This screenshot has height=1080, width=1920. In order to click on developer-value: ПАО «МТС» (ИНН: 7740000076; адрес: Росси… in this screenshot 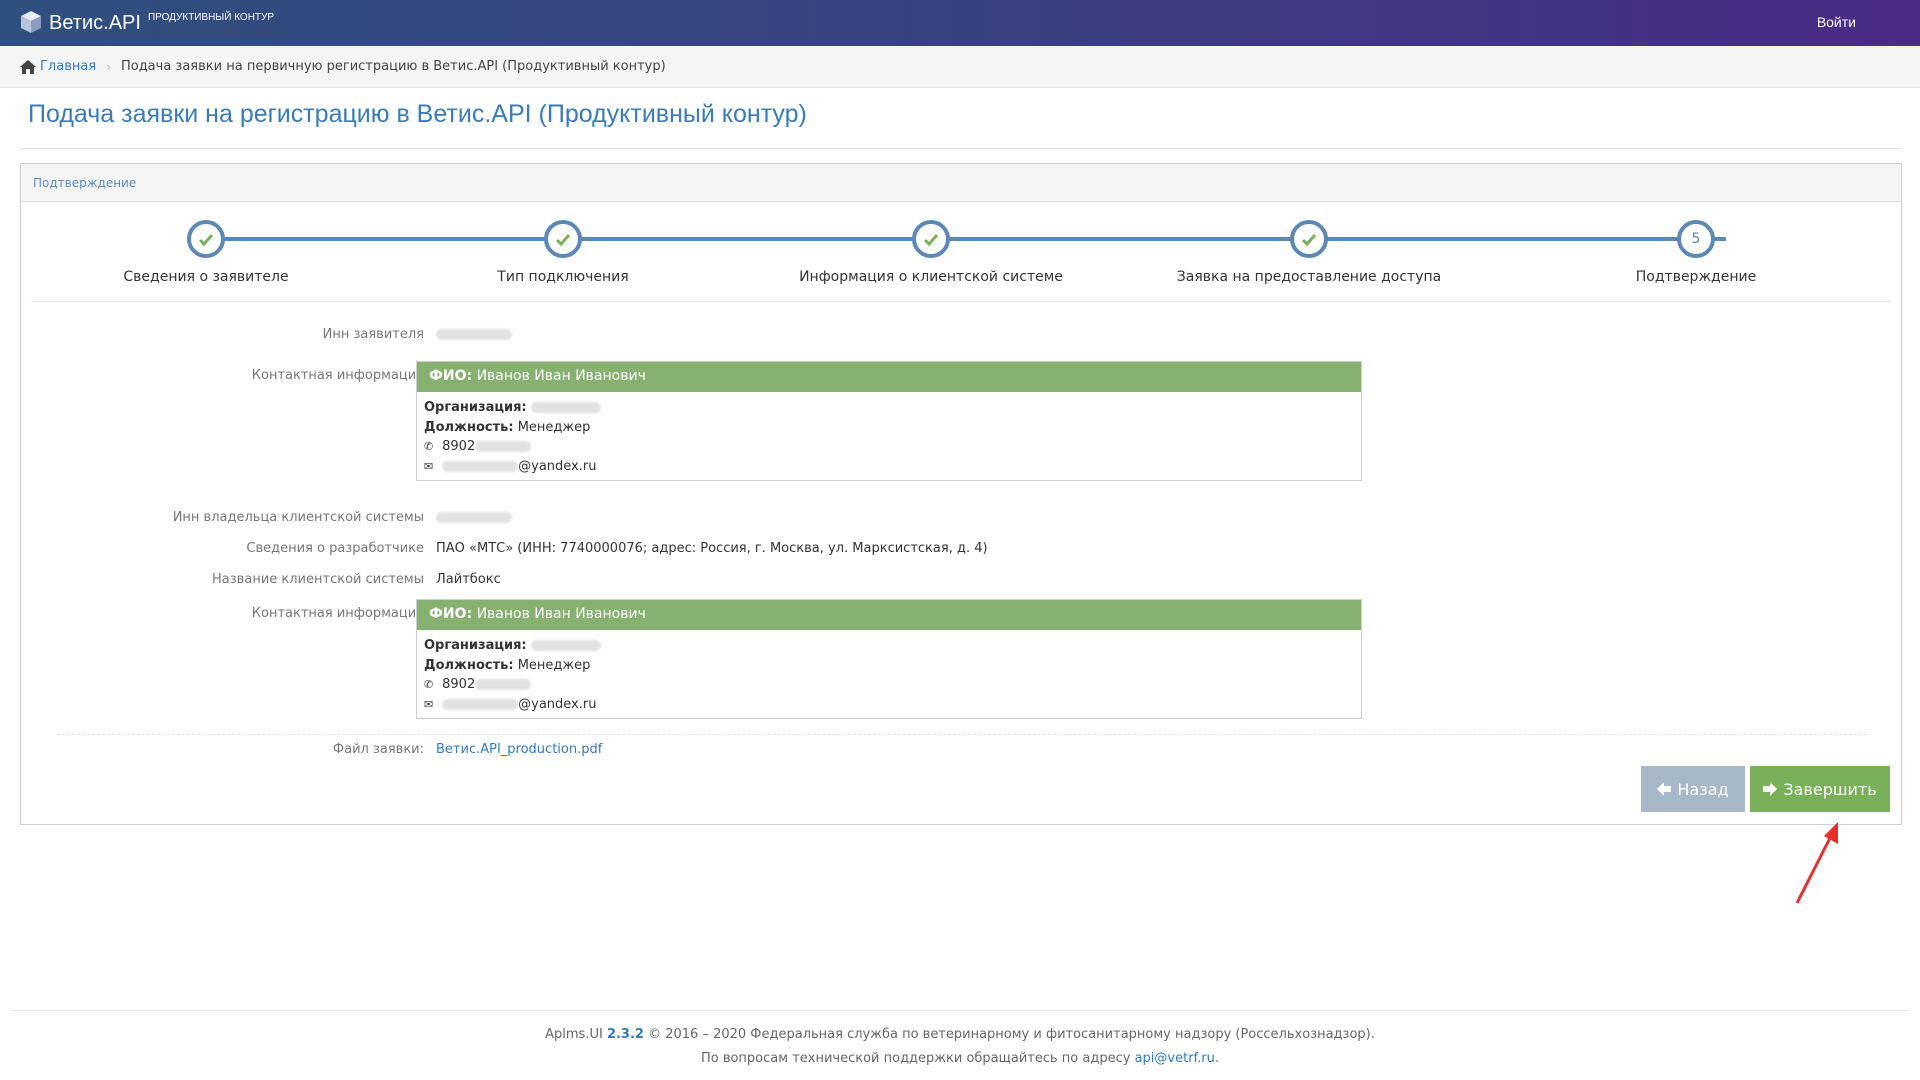, I will do `click(712, 548)`.